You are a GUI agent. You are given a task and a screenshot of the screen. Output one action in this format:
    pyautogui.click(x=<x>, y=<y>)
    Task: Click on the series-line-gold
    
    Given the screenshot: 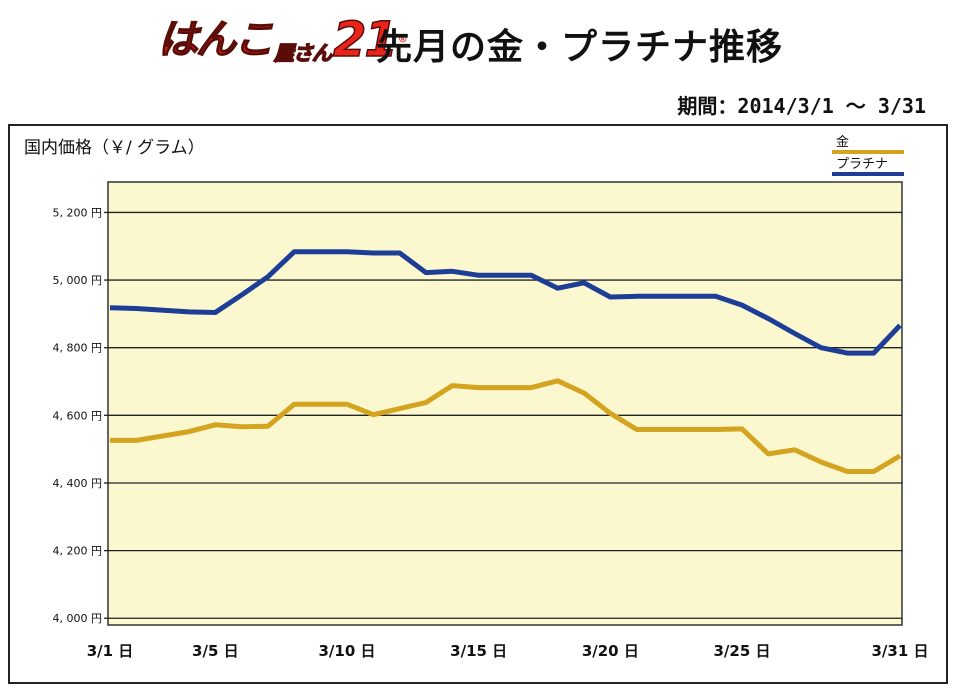 What is the action you would take?
    pyautogui.click(x=506, y=426)
    